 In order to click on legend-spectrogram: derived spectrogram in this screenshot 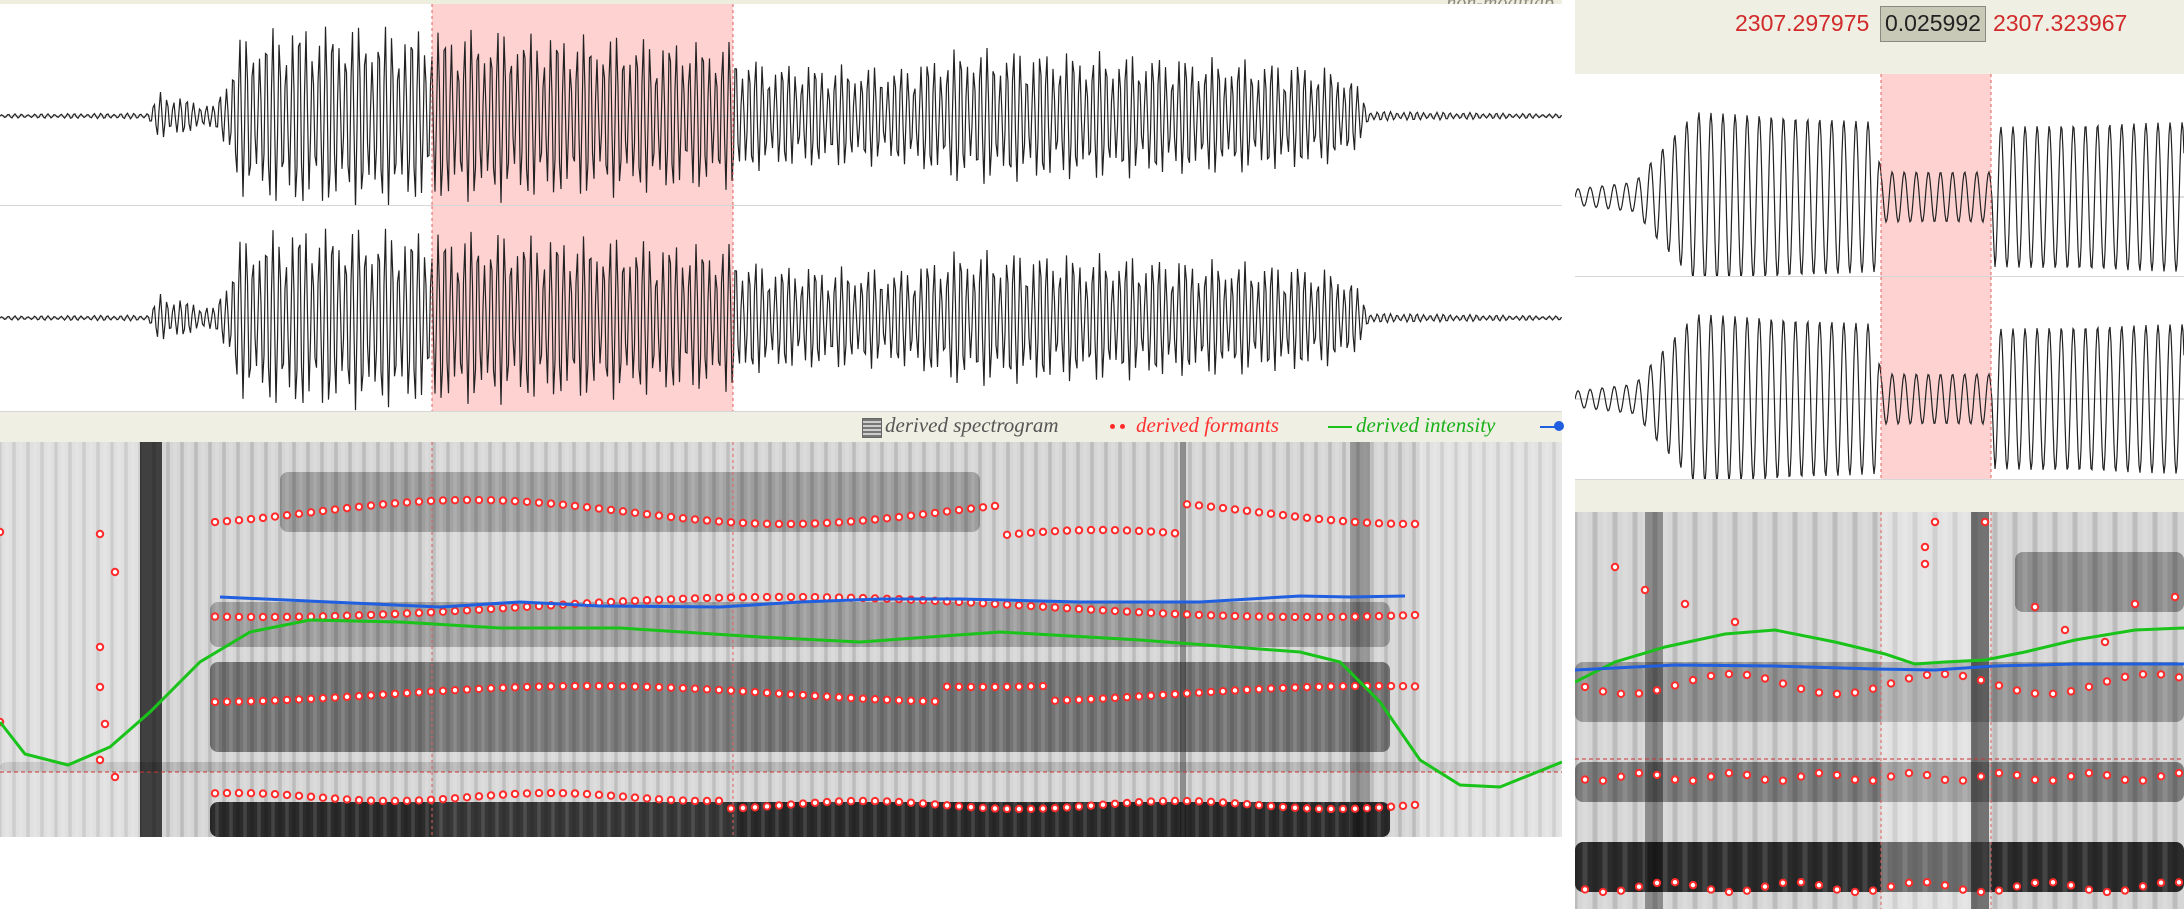, I will do `click(972, 425)`.